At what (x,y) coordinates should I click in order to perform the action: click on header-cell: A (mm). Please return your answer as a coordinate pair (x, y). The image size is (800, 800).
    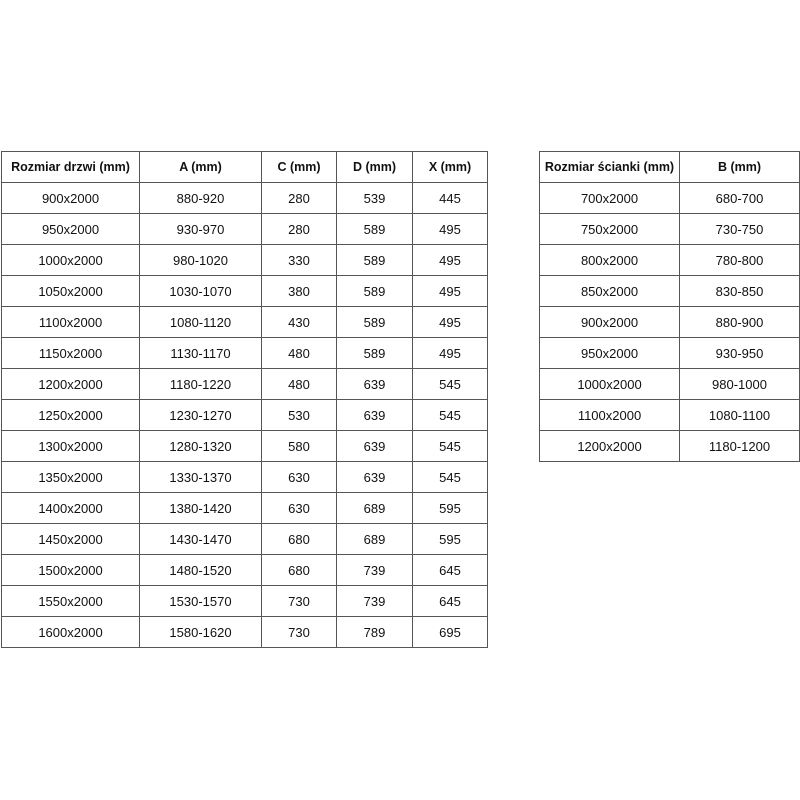
    Looking at the image, I should click on (200, 167).